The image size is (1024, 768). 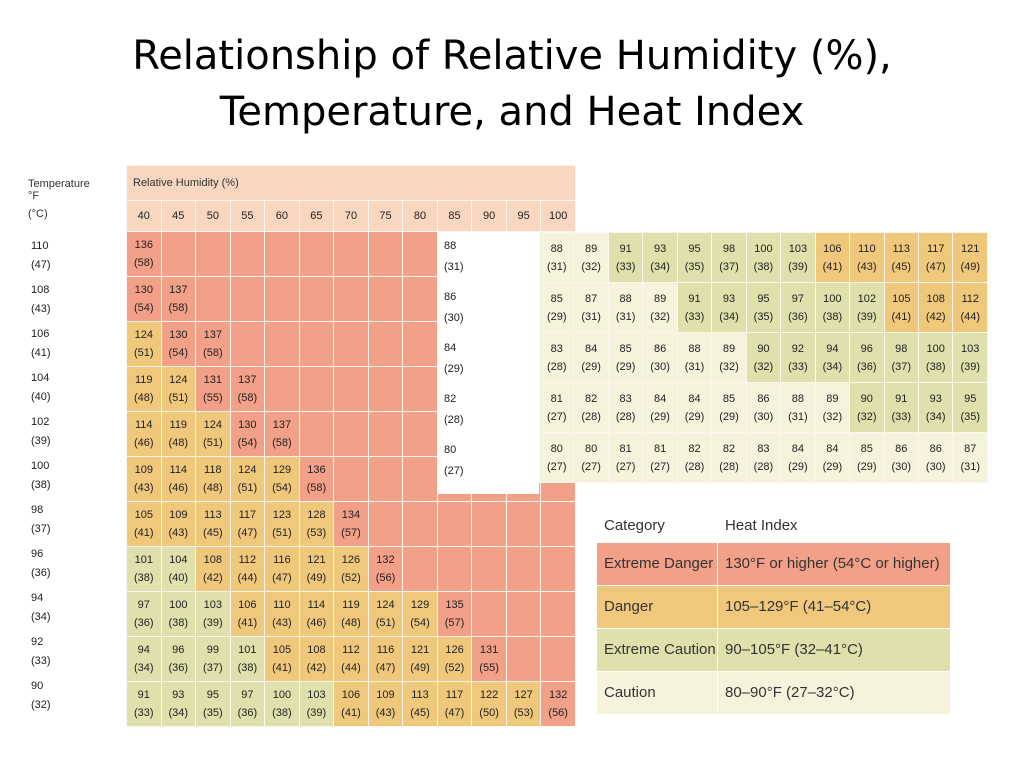 I want to click on humidity-tick-label: 65, so click(x=316, y=216).